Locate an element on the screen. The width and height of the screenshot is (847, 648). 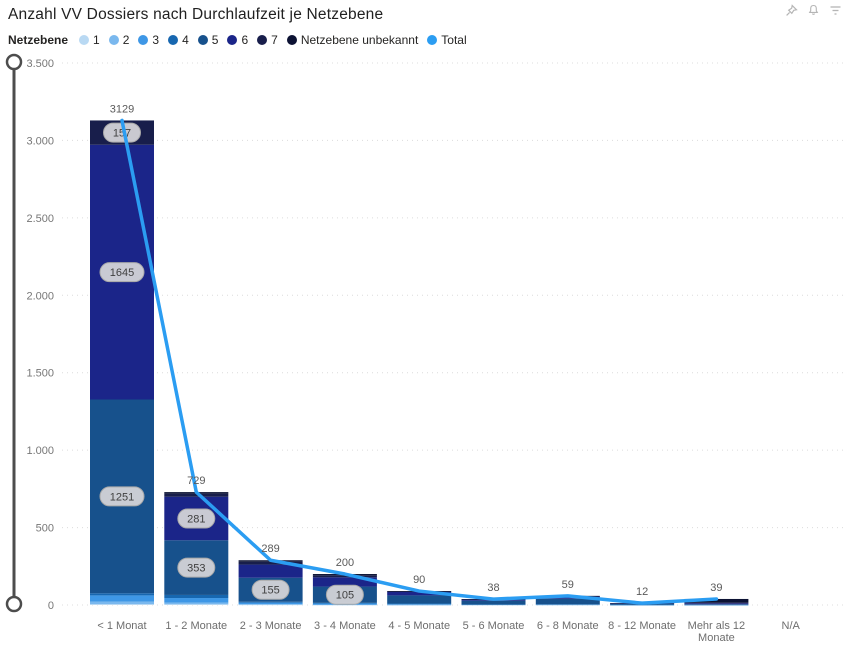
legend-item-3: 3 is located at coordinates (148, 40).